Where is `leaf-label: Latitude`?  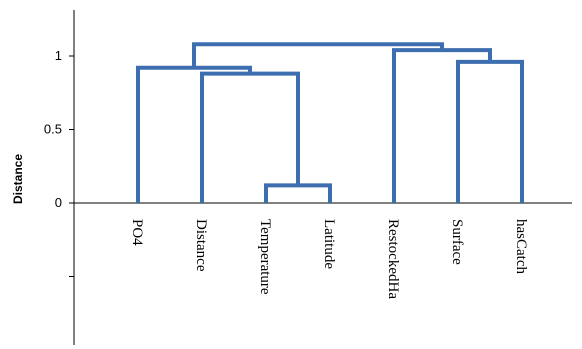 leaf-label: Latitude is located at coordinates (329, 244).